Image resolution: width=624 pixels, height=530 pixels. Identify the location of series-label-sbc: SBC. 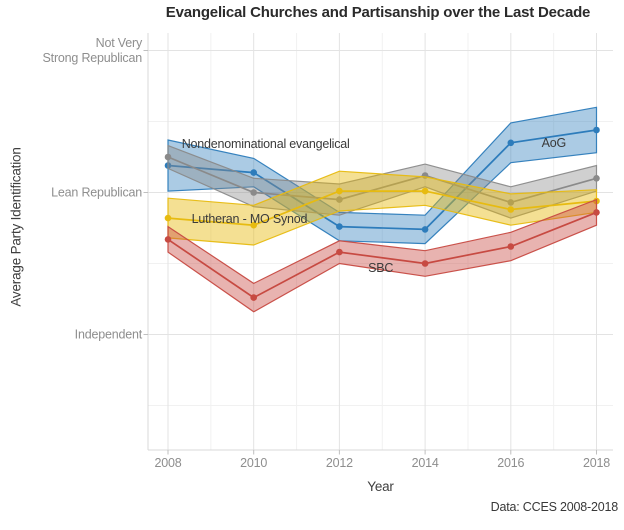
(381, 267).